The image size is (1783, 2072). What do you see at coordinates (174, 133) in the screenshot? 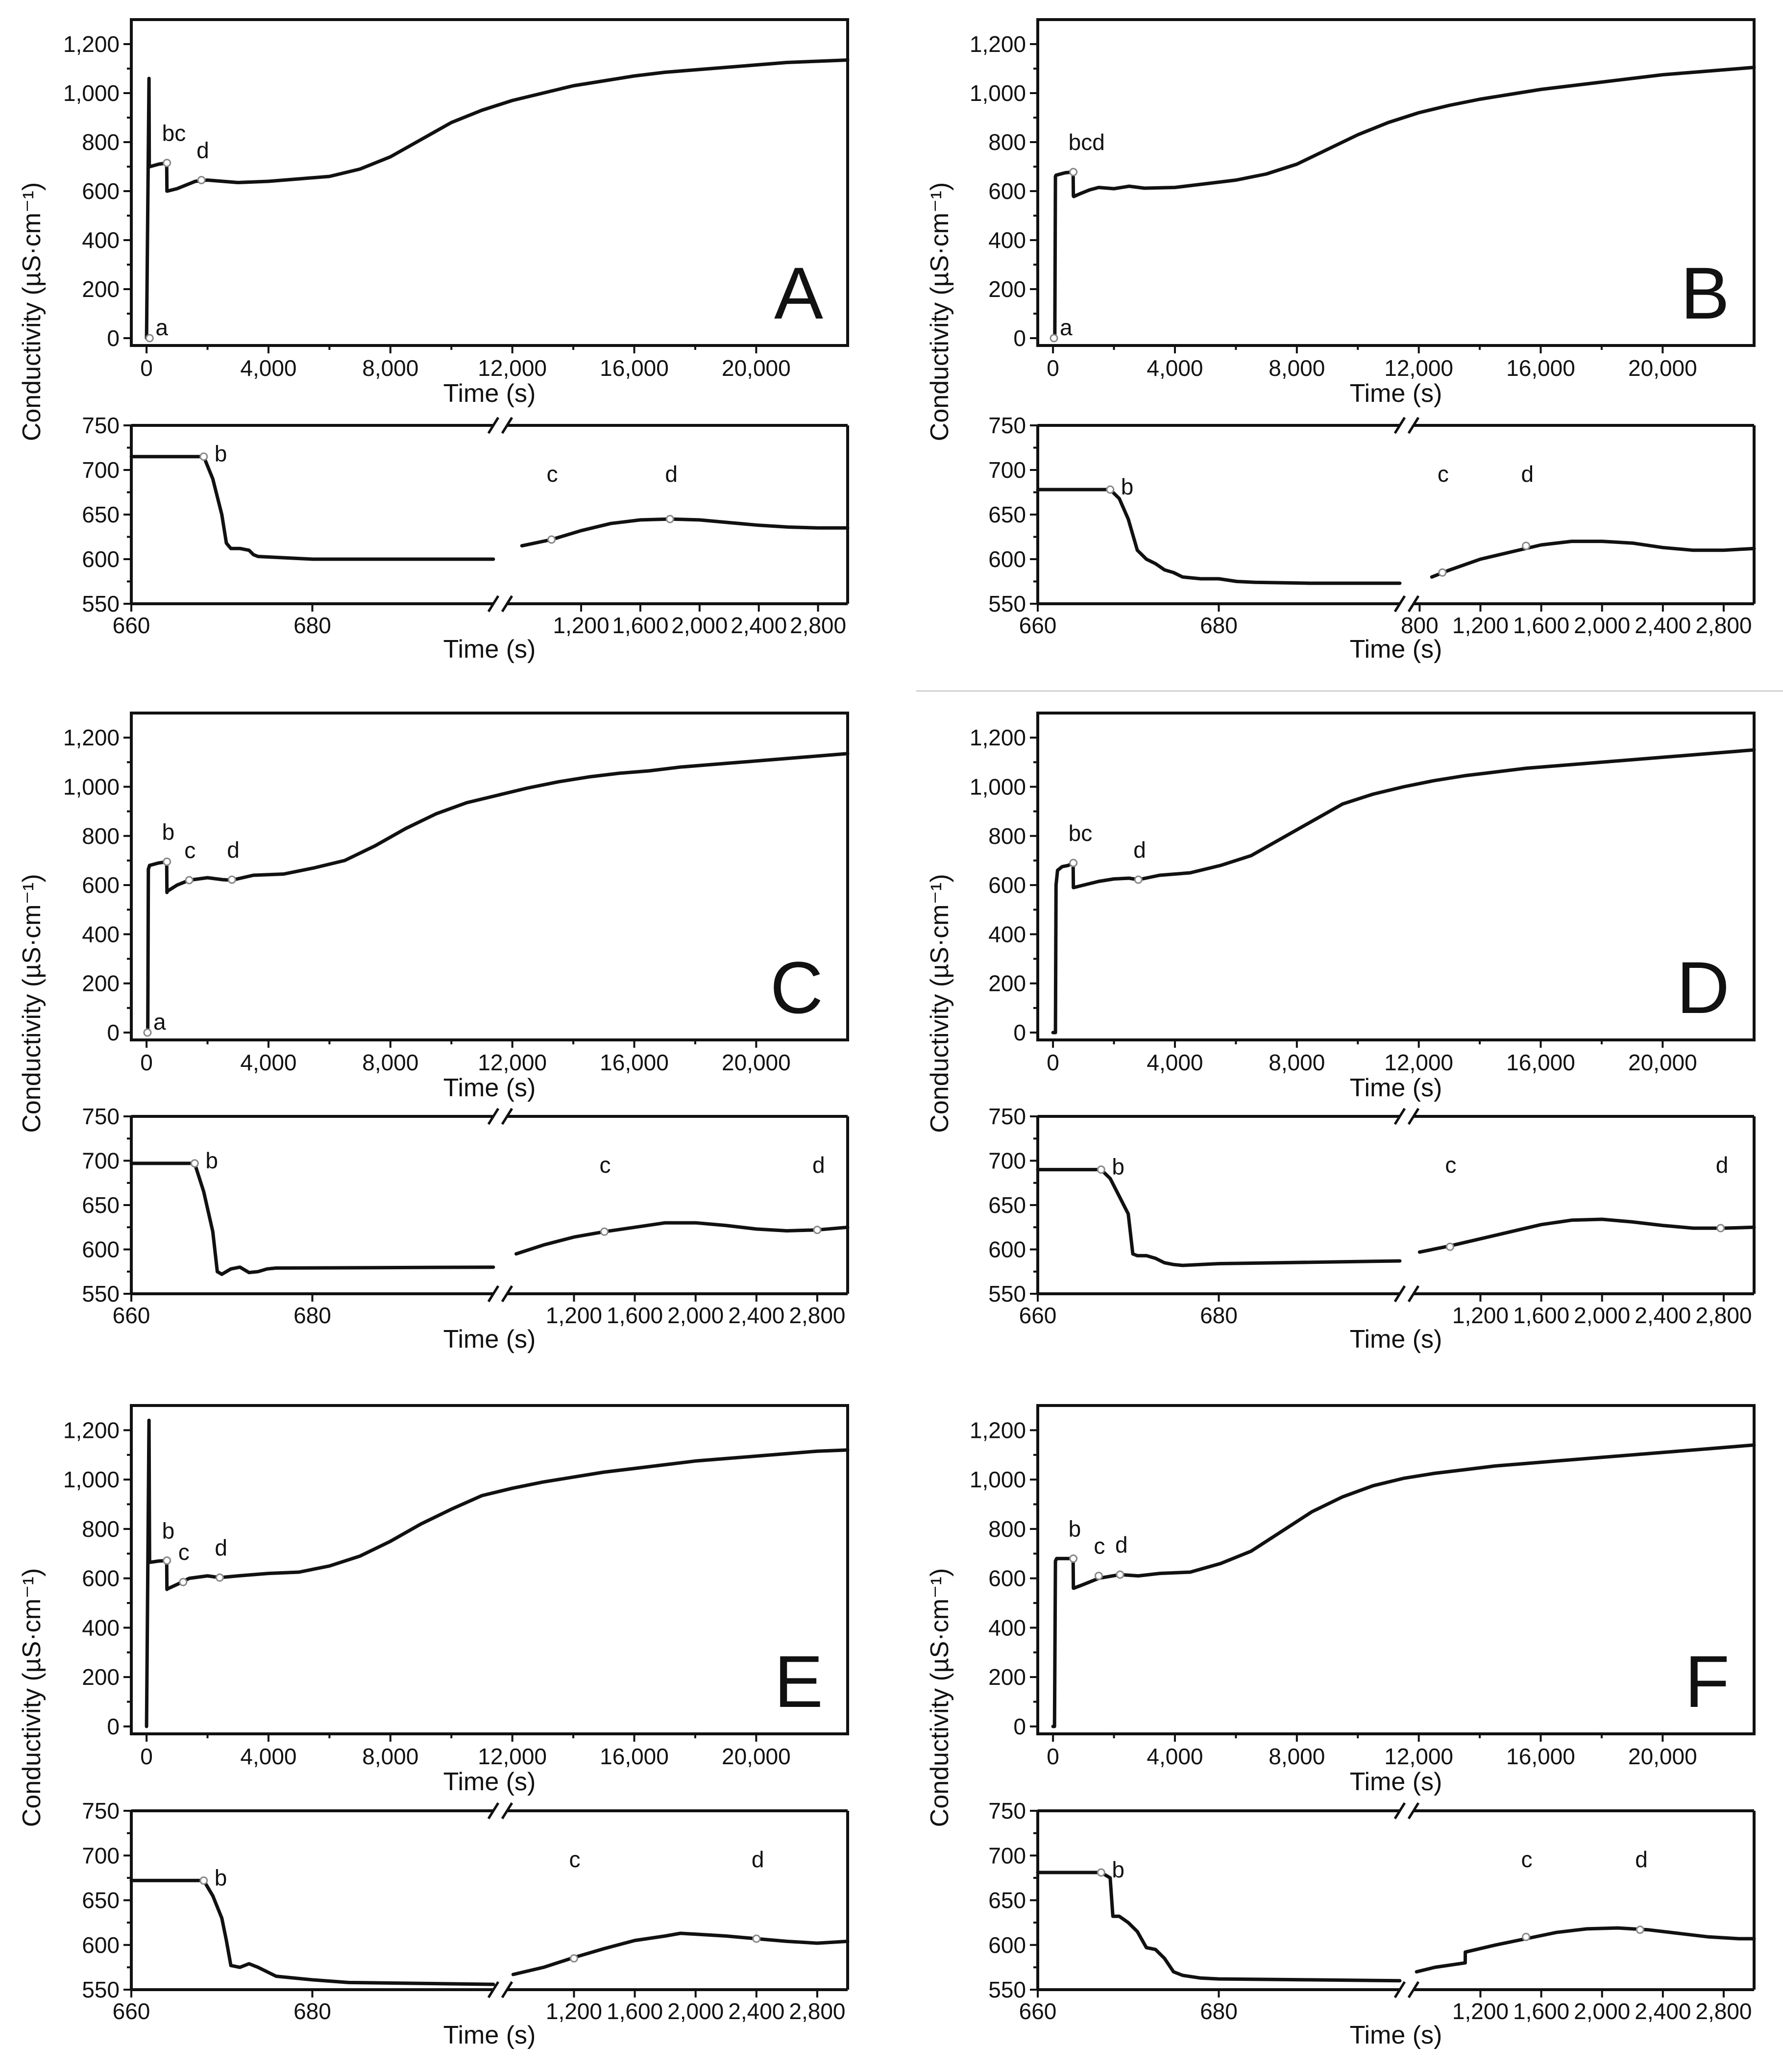
I see `data-point-label: bc` at bounding box center [174, 133].